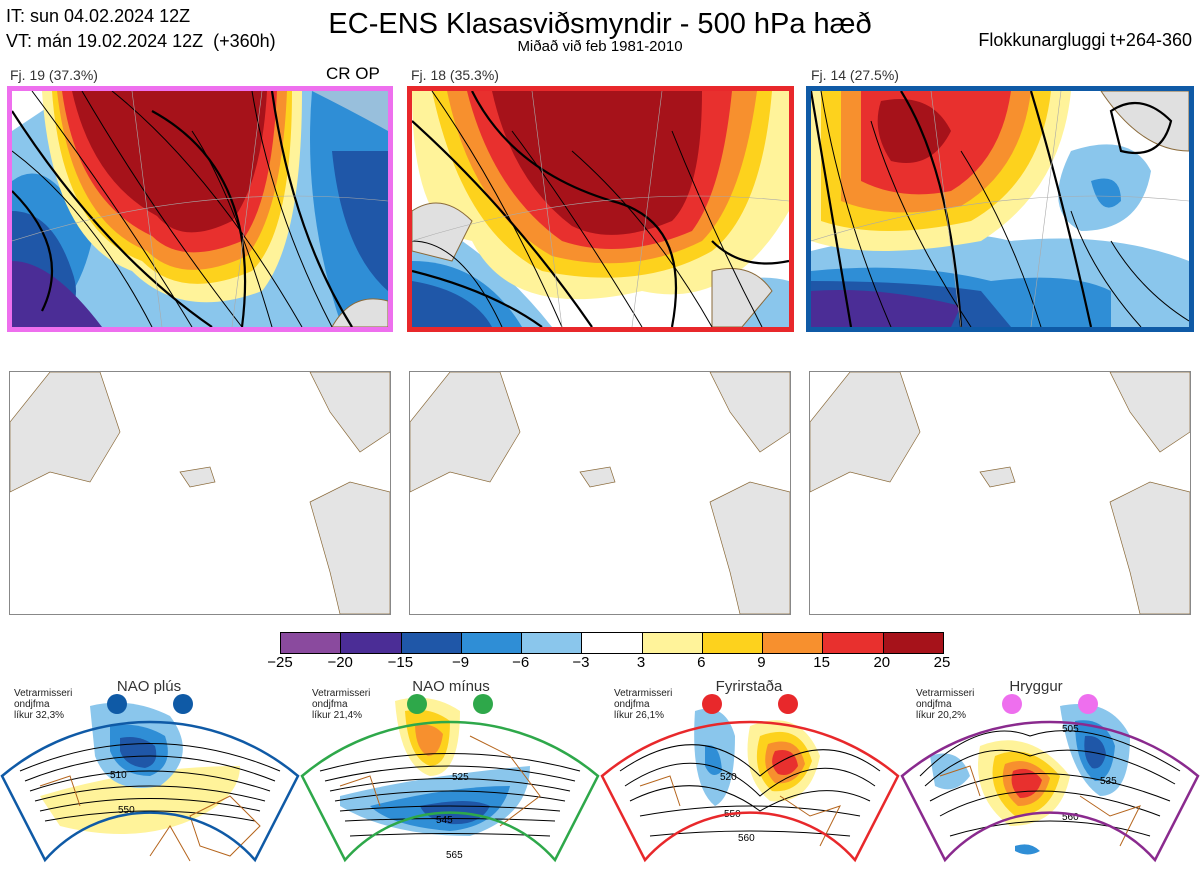  What do you see at coordinates (460, 777) in the screenshot?
I see `regime-2-contour-a: 525` at bounding box center [460, 777].